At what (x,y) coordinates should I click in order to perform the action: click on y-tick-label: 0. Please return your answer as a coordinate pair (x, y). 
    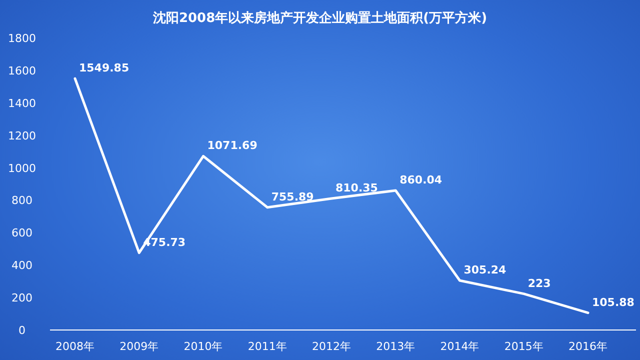
    Looking at the image, I should click on (22, 330).